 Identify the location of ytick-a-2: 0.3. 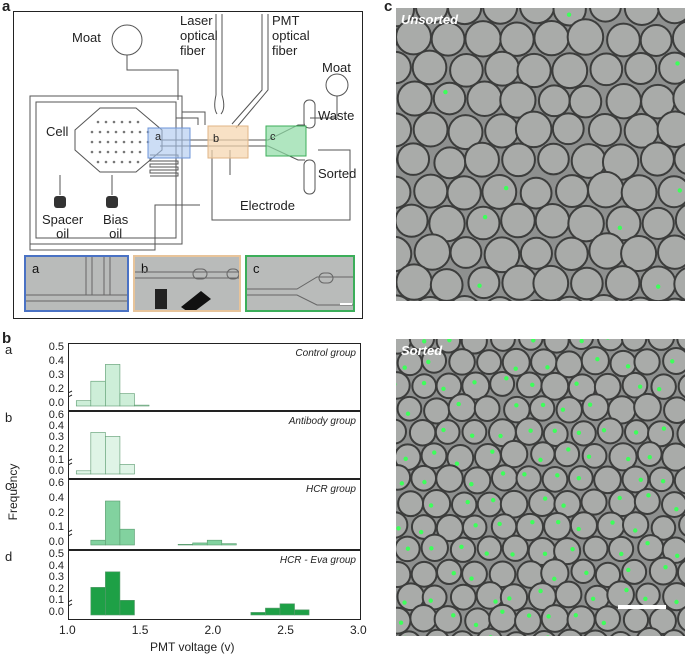
(56, 375).